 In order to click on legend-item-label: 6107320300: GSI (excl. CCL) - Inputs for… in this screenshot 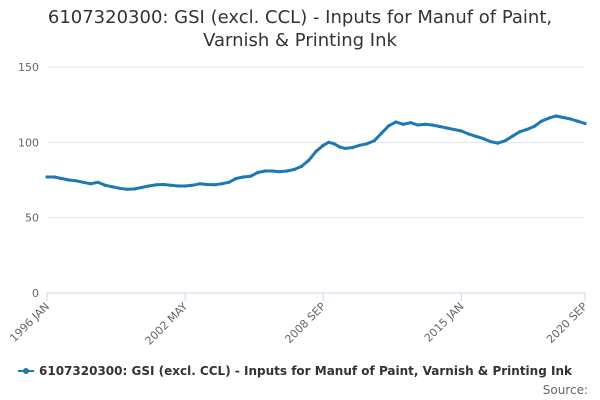, I will do `click(305, 371)`.